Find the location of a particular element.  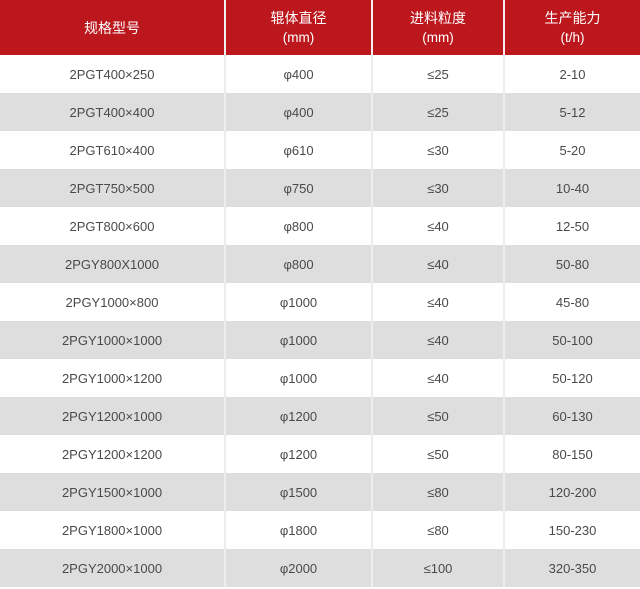

table-cell: 50-80 is located at coordinates (572, 264).